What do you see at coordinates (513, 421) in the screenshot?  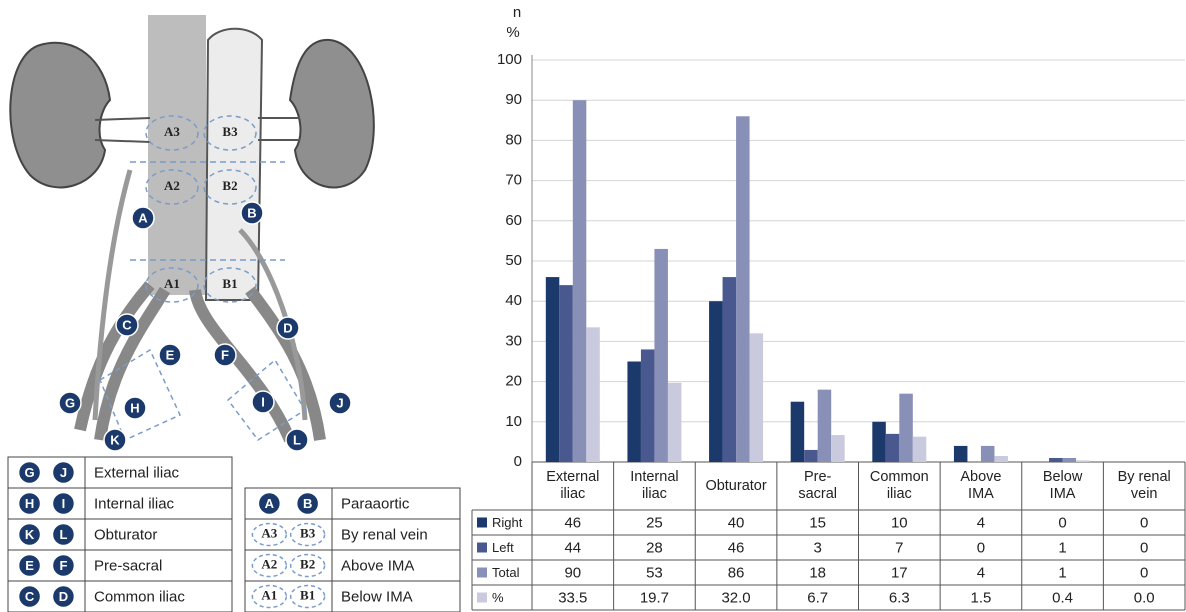 I see `y-tick-label: 10` at bounding box center [513, 421].